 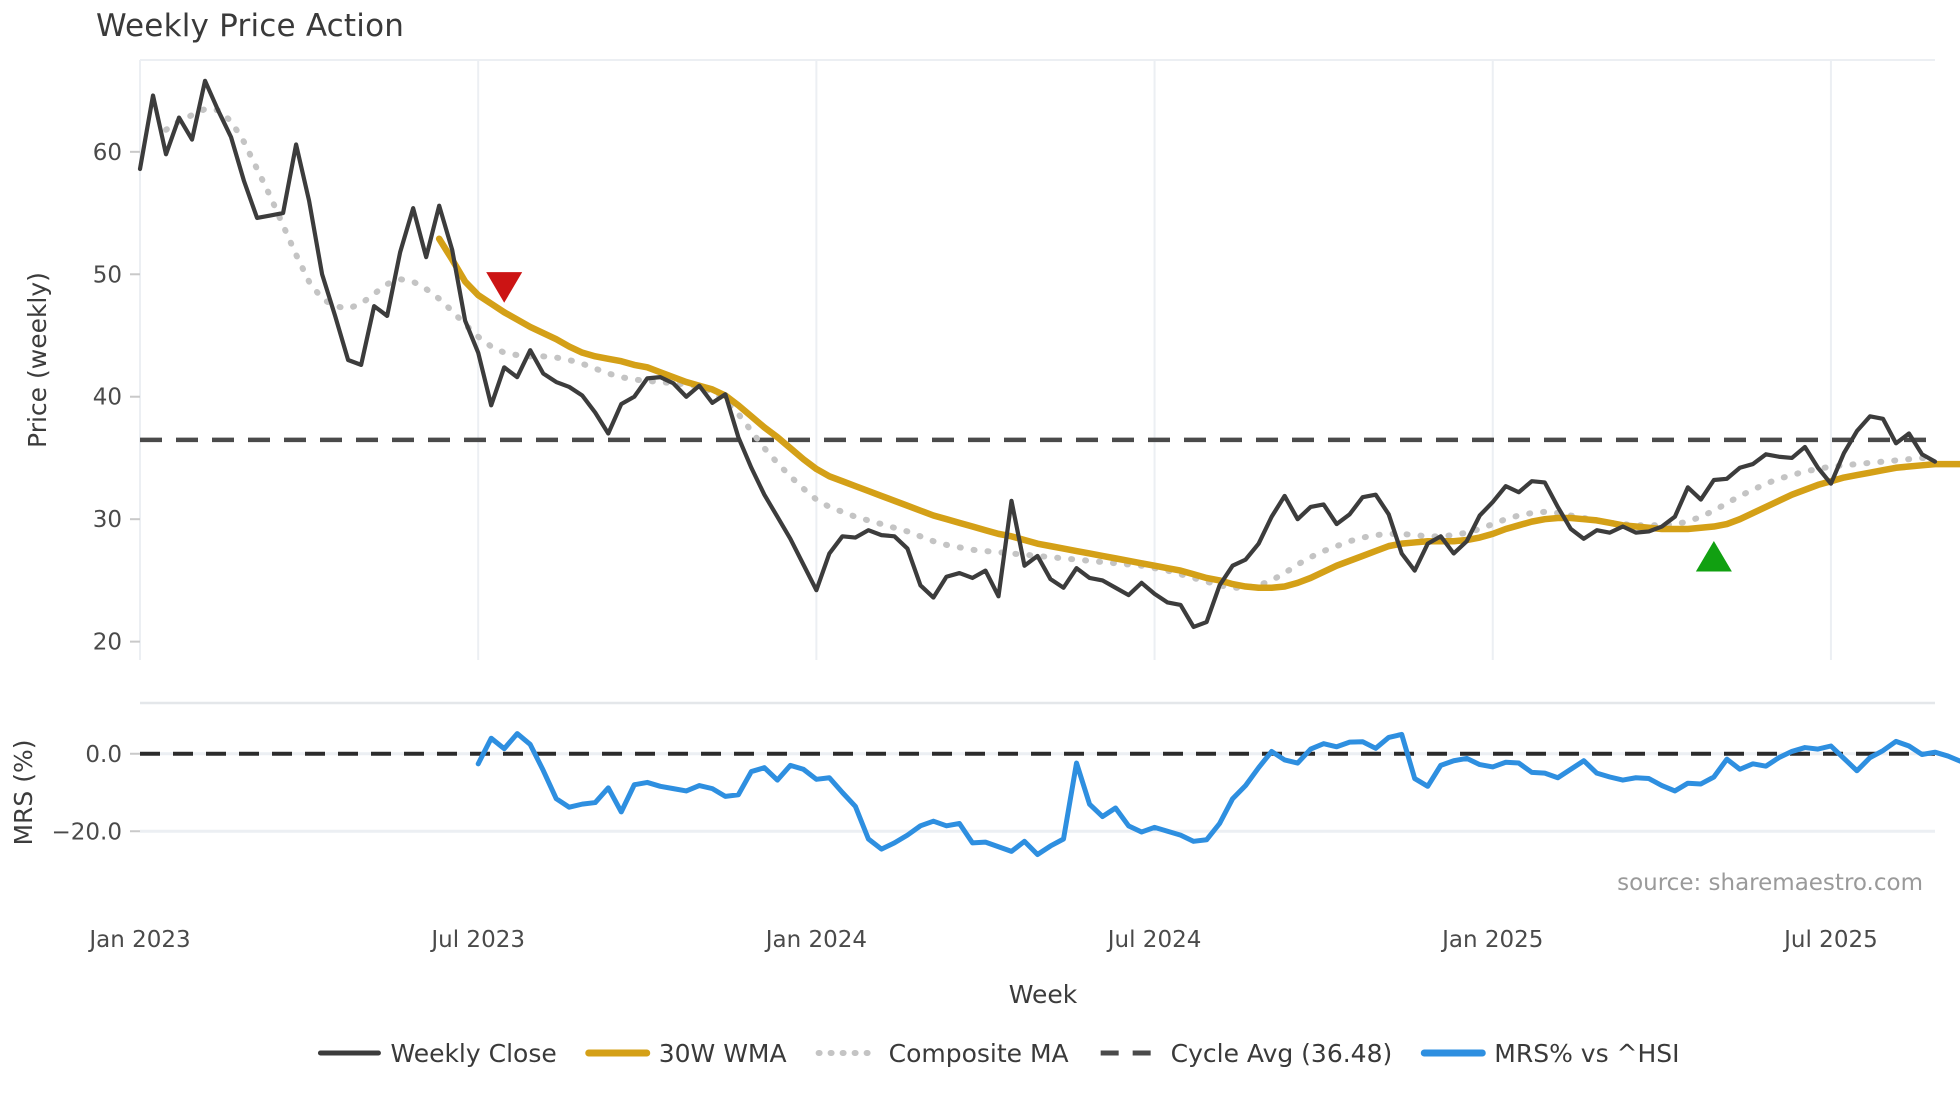 I want to click on price-axis-title: Price (weekly), so click(x=37, y=360).